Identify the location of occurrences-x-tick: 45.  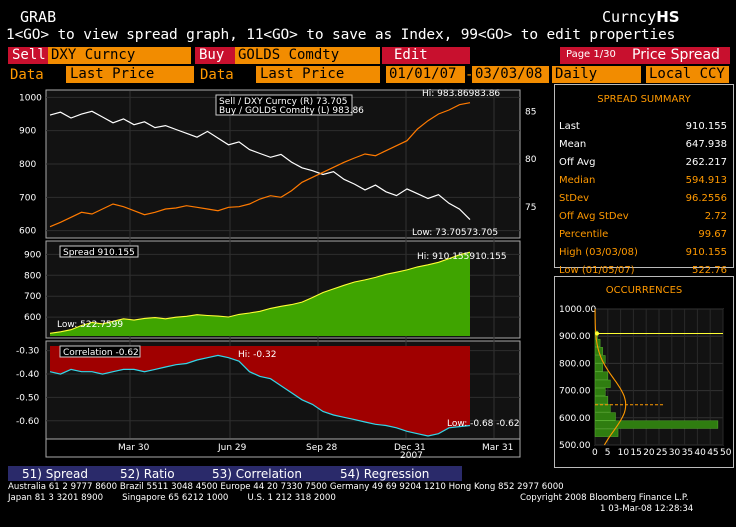
(712, 453).